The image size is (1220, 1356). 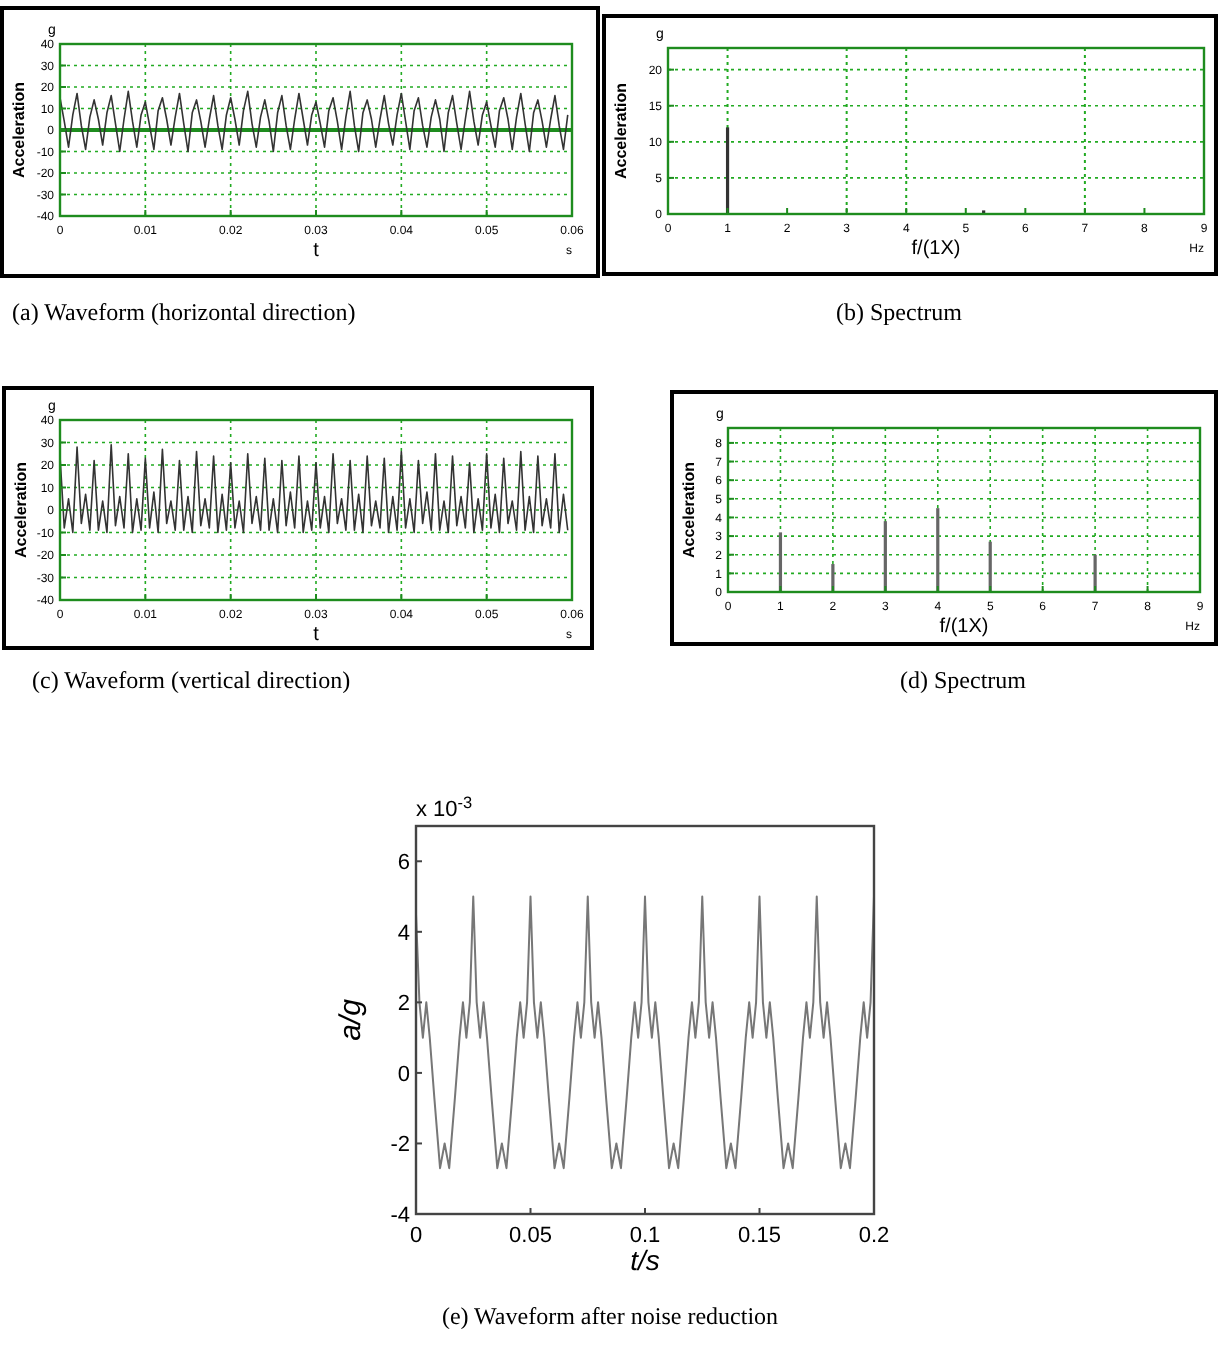 I want to click on x-tick-label: 0.05, so click(x=530, y=1236).